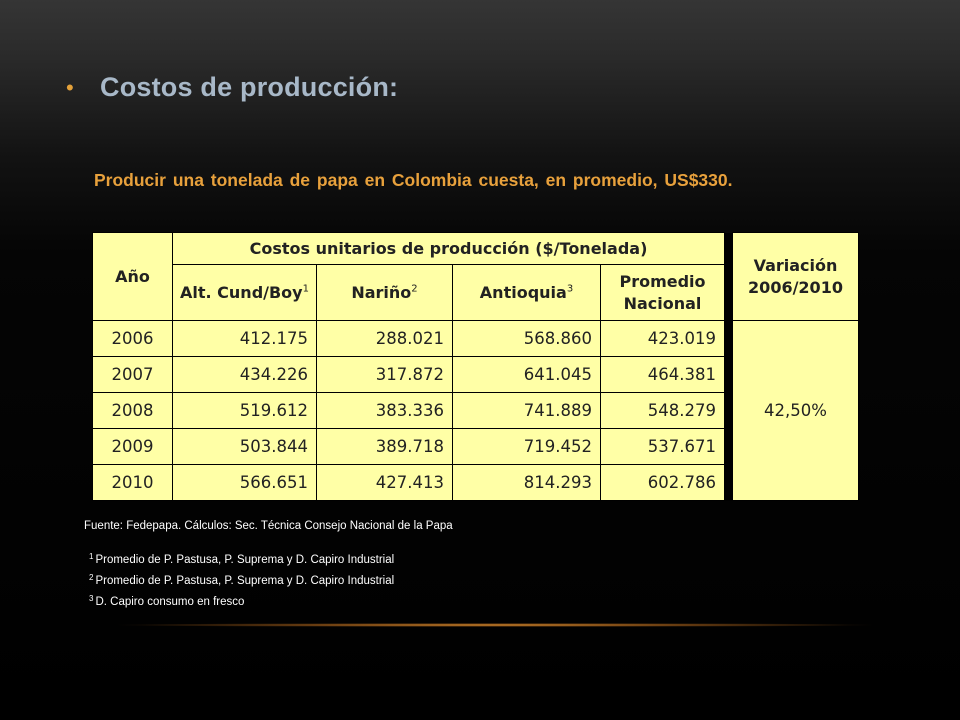 The height and width of the screenshot is (720, 960). What do you see at coordinates (170, 602) in the screenshot?
I see `footnote-text: D. Capiro consumo en fresco` at bounding box center [170, 602].